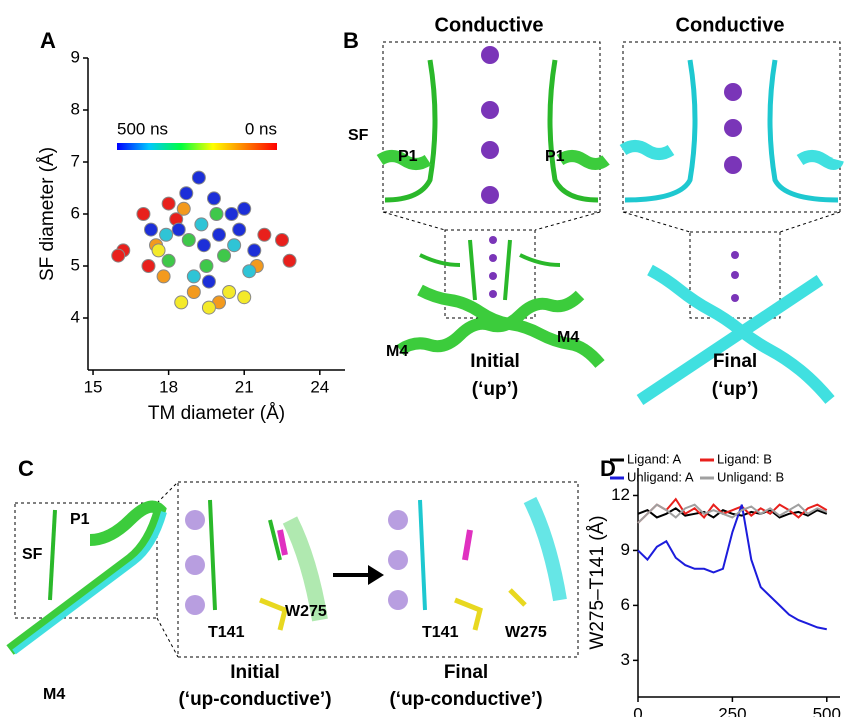 The height and width of the screenshot is (717, 848). Describe the element at coordinates (93, 386) in the screenshot. I see `x-tick-label: 15` at that location.